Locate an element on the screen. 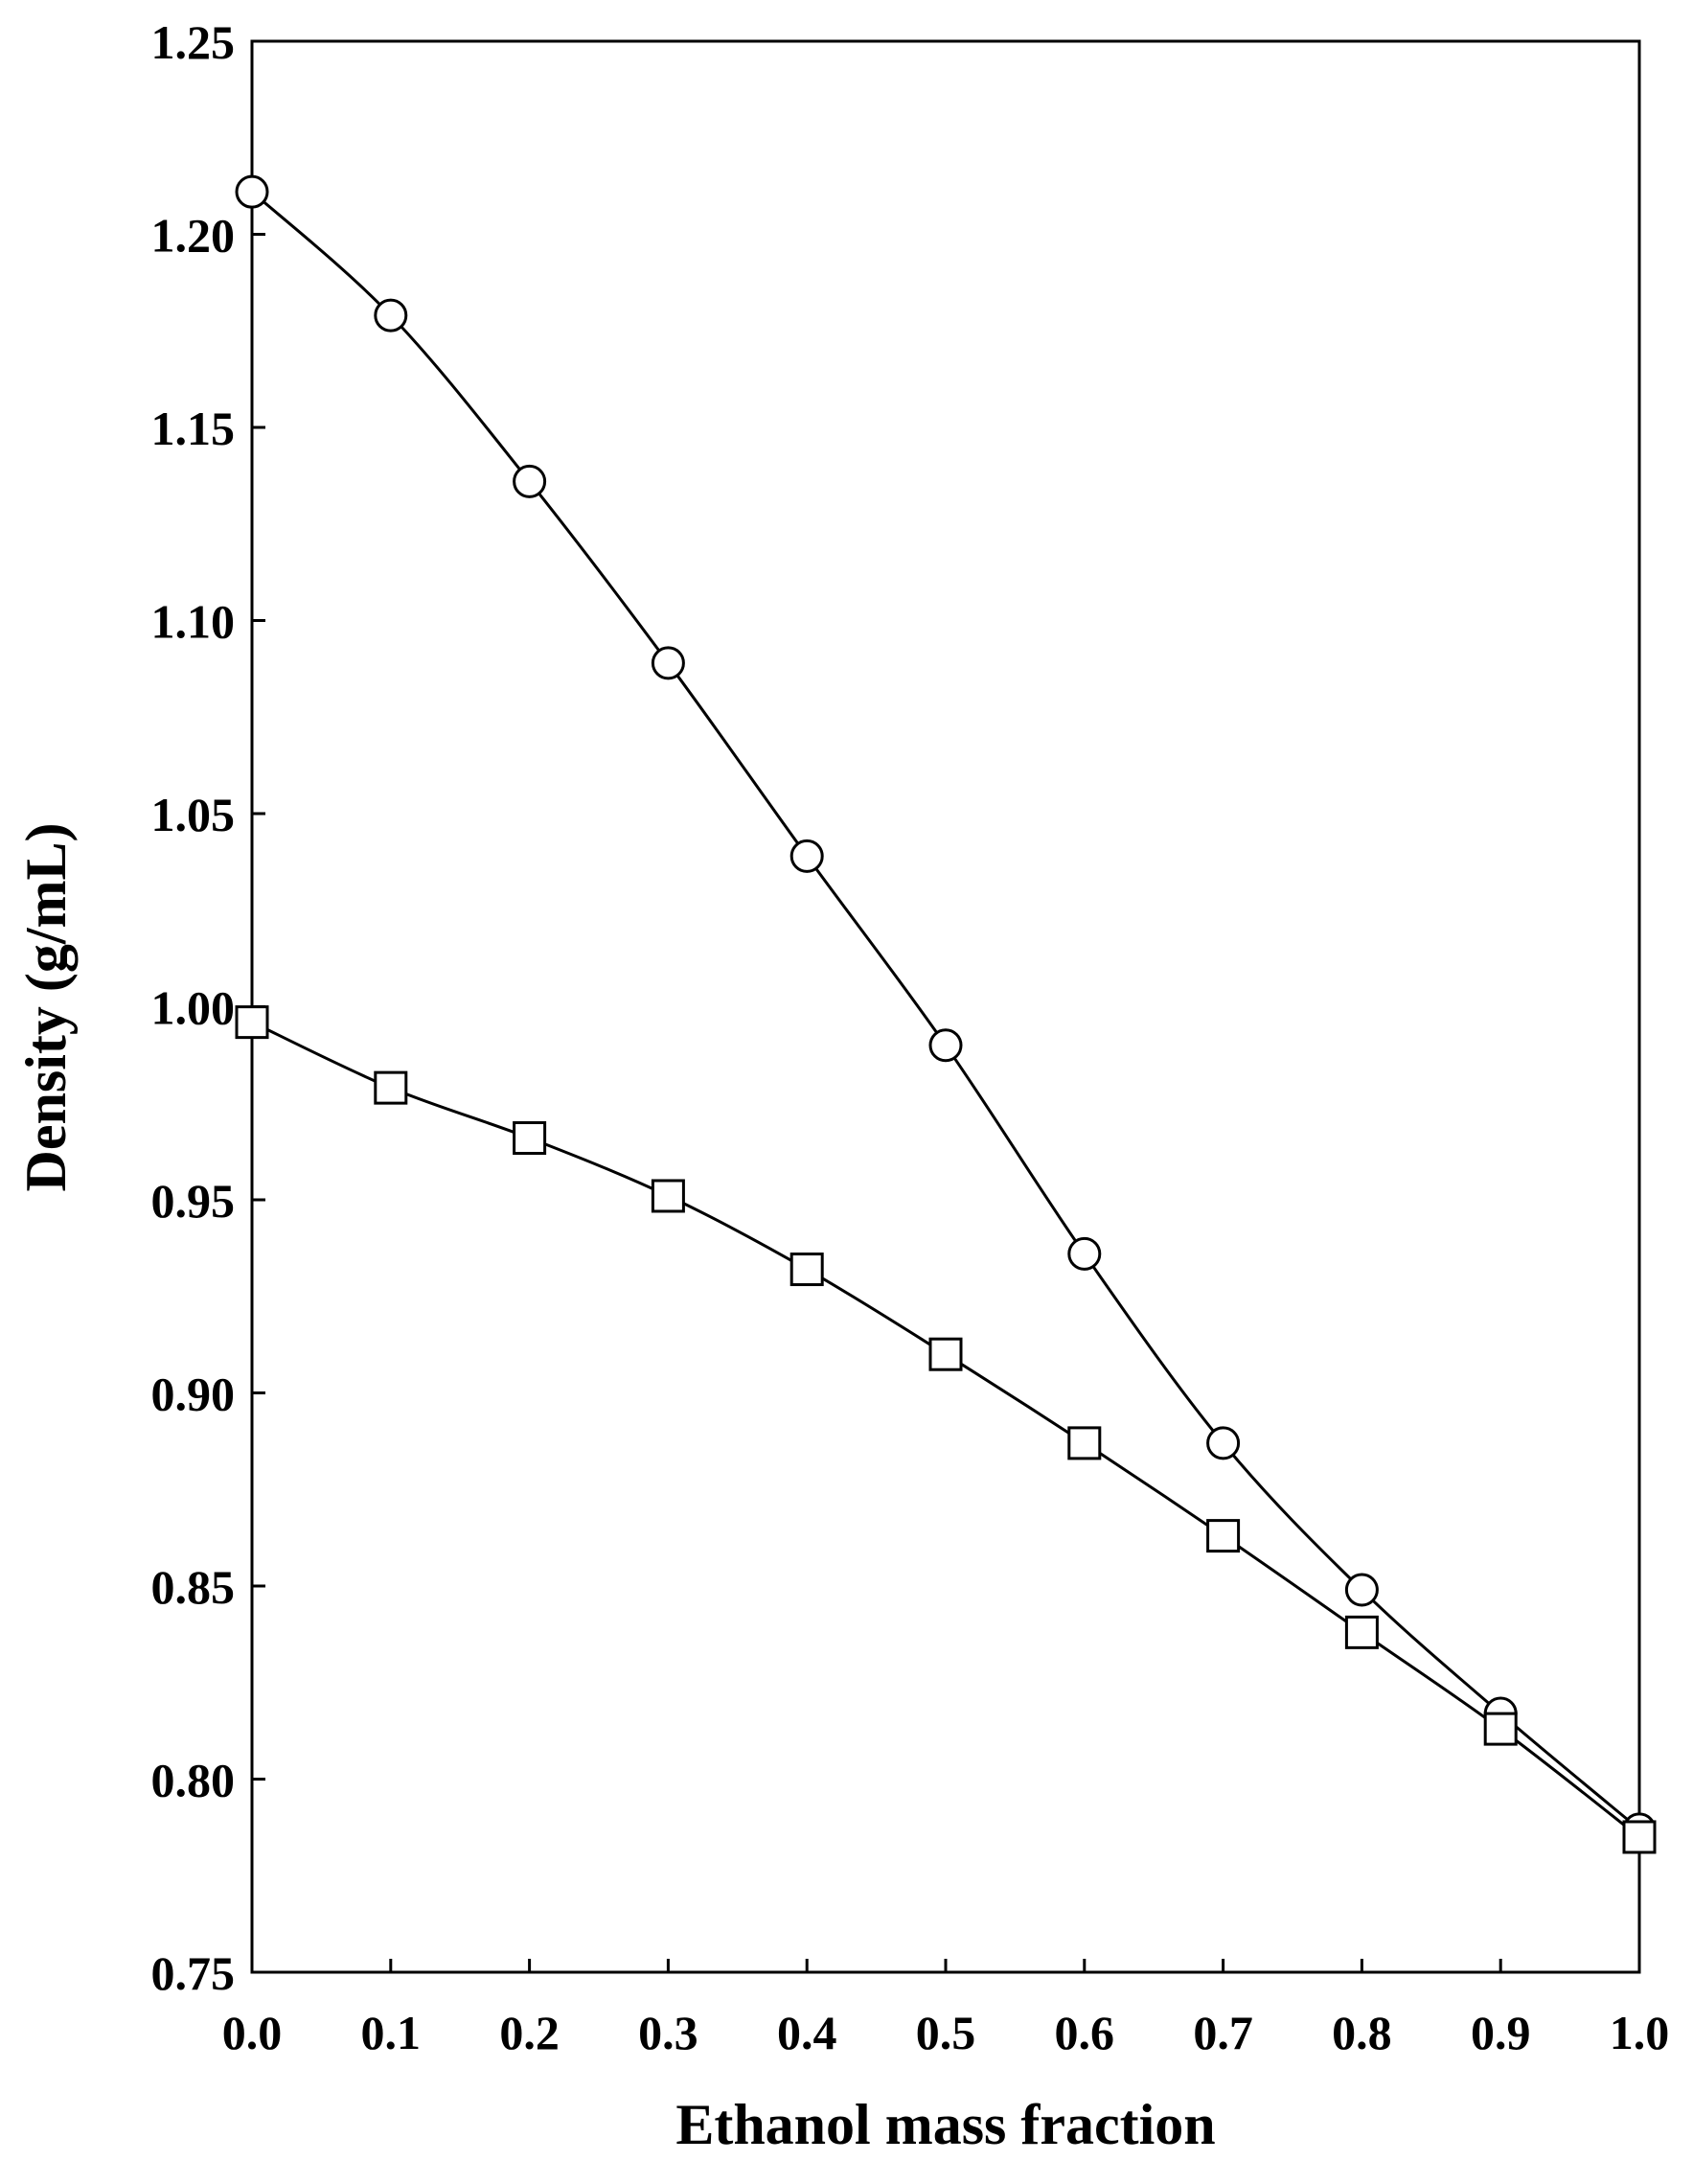 The image size is (1693, 2184). x-tick-label: 0.0 is located at coordinates (253, 2032).